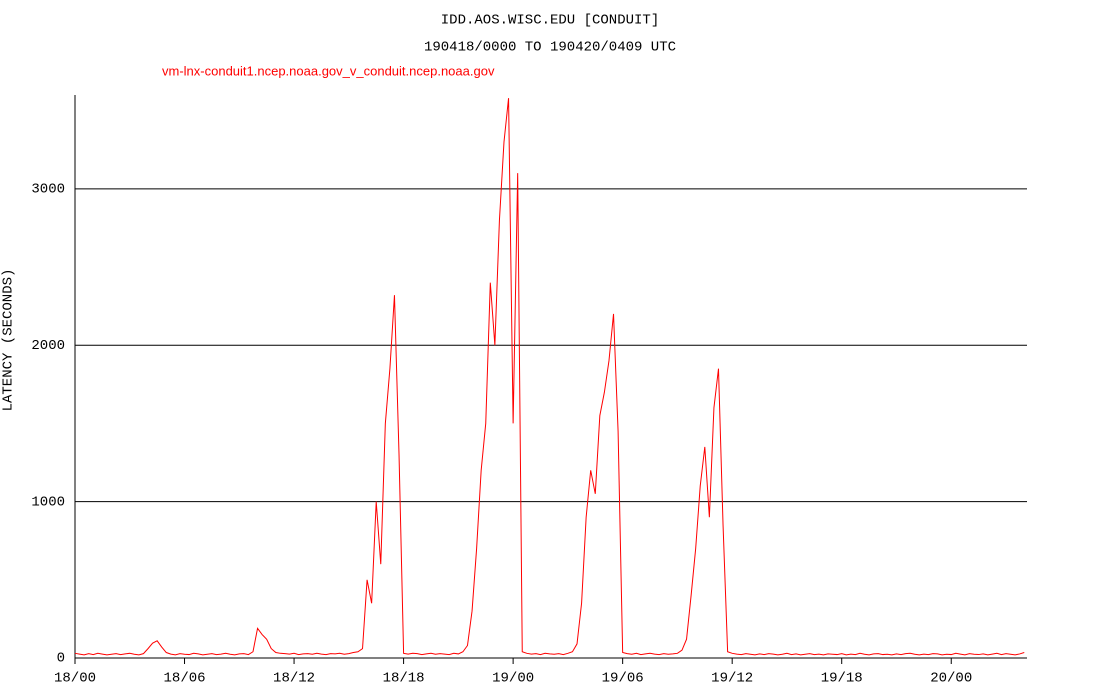 This screenshot has height=700, width=1100. Describe the element at coordinates (550, 48) in the screenshot. I see `chart-subtitle: 190418/0000 TO 190420/0409 UTC` at that location.